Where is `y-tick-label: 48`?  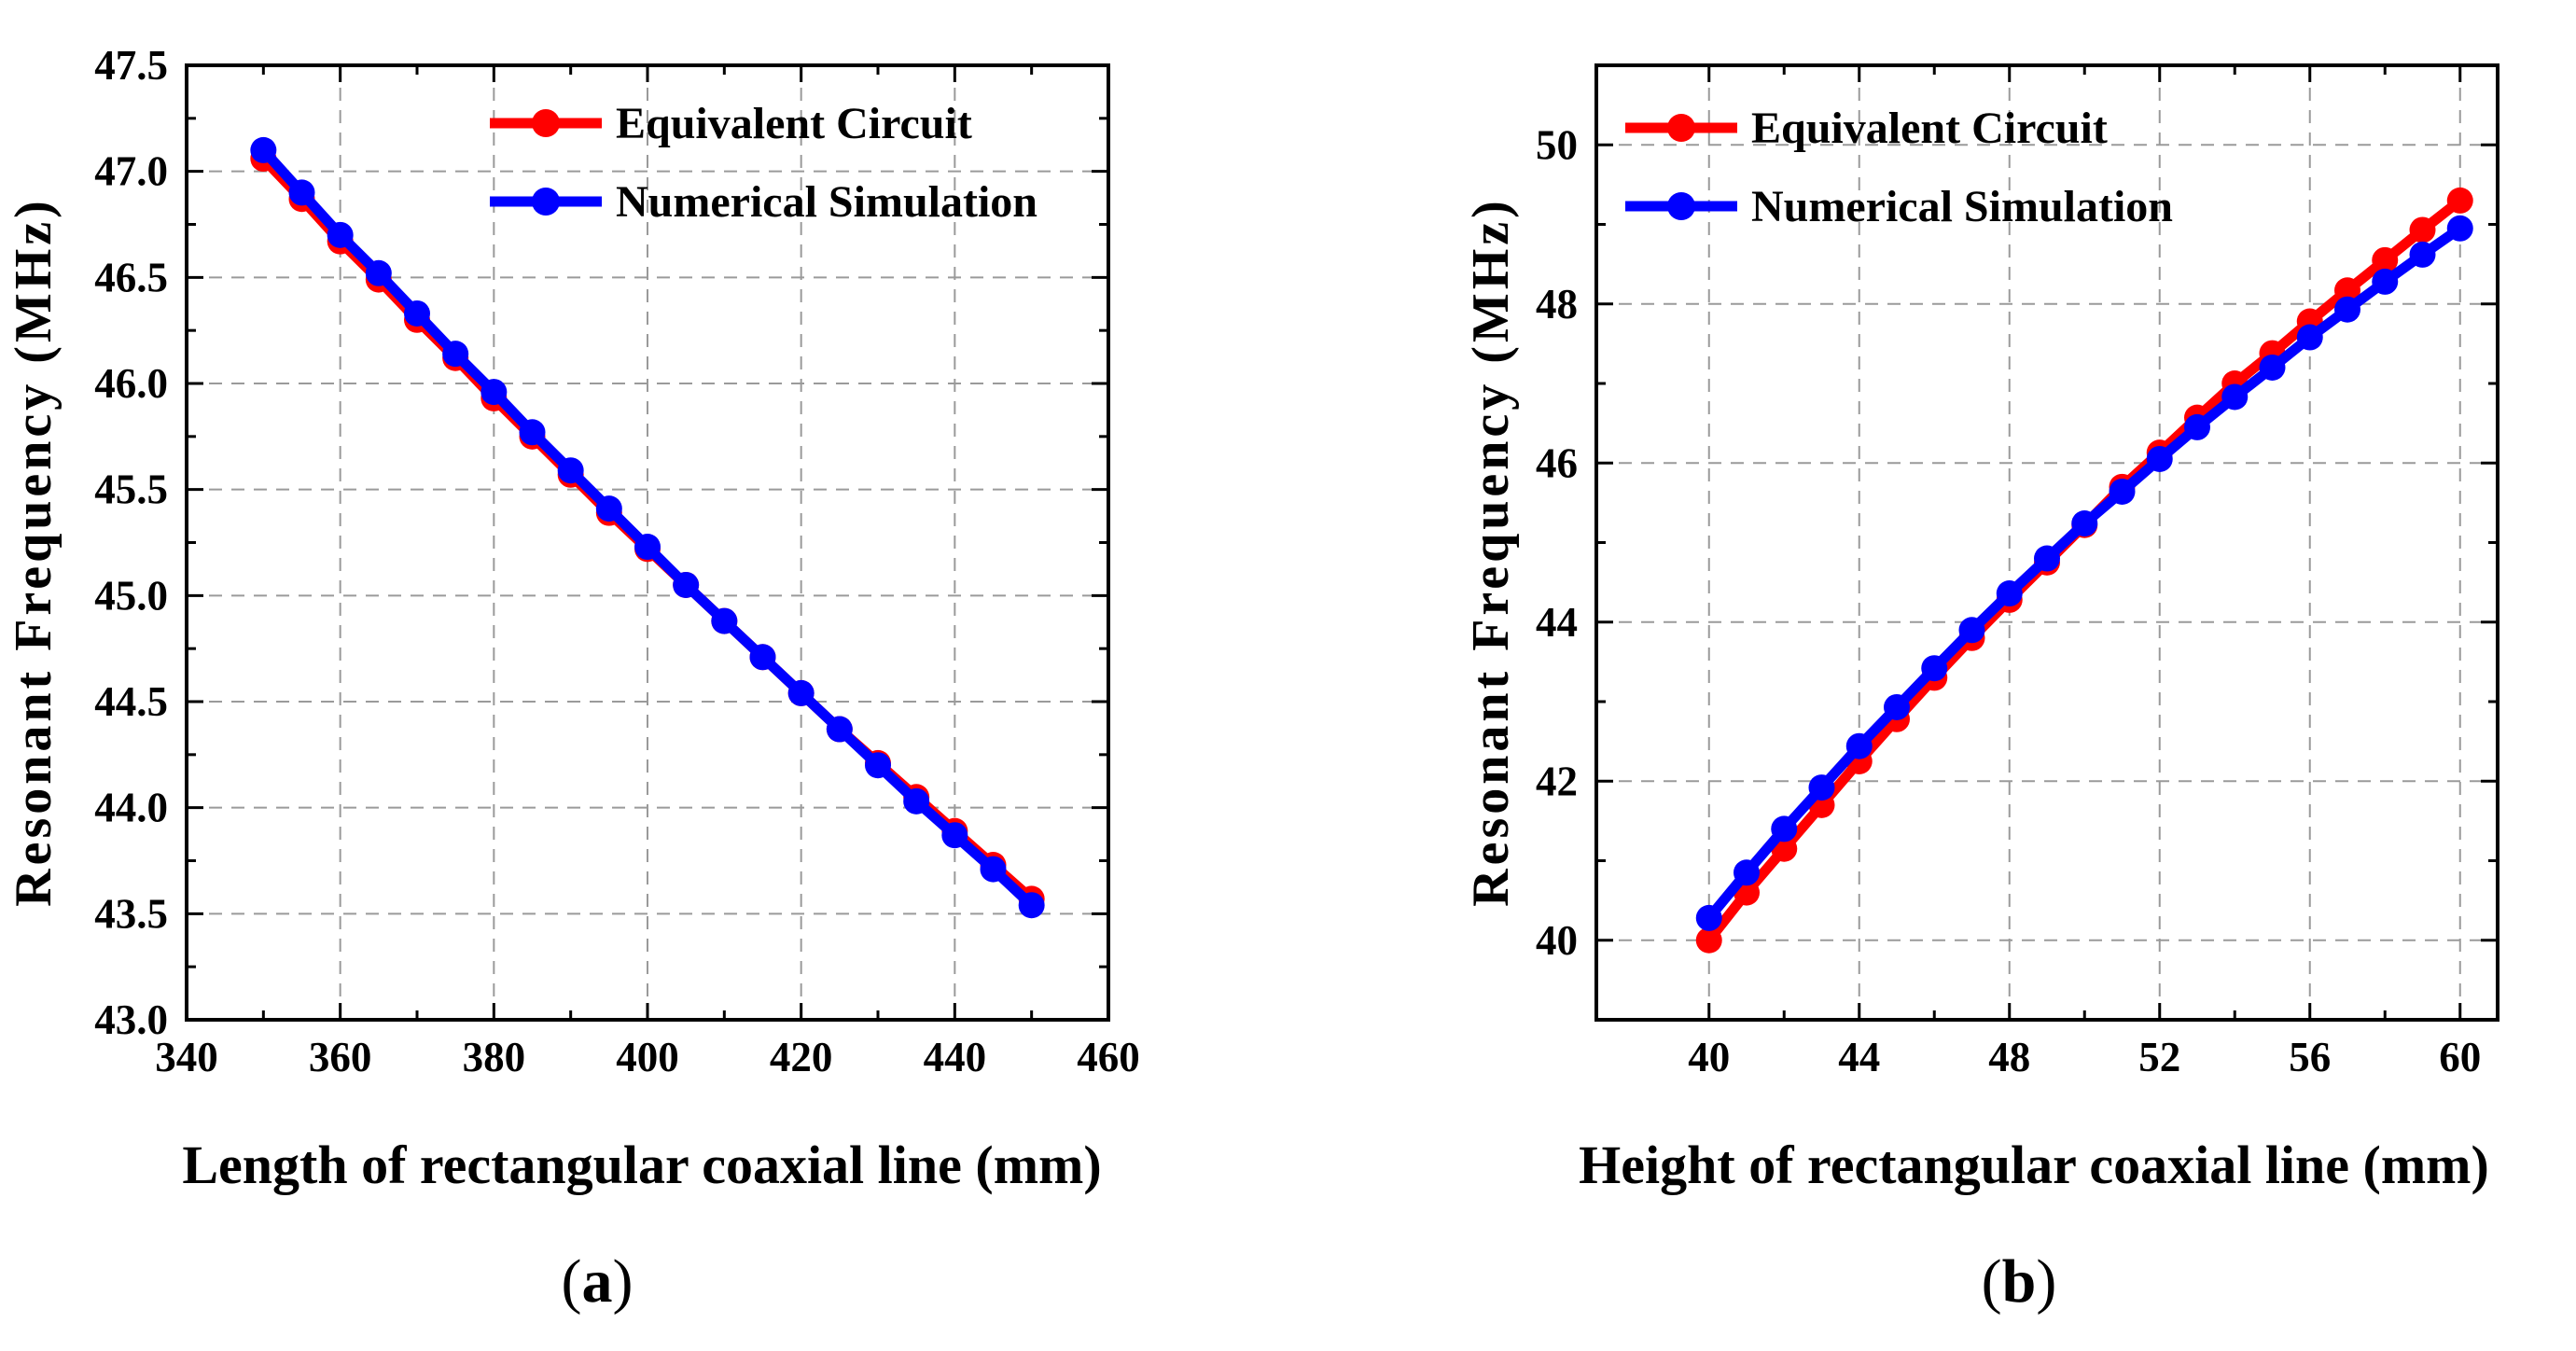 y-tick-label: 48 is located at coordinates (1557, 304).